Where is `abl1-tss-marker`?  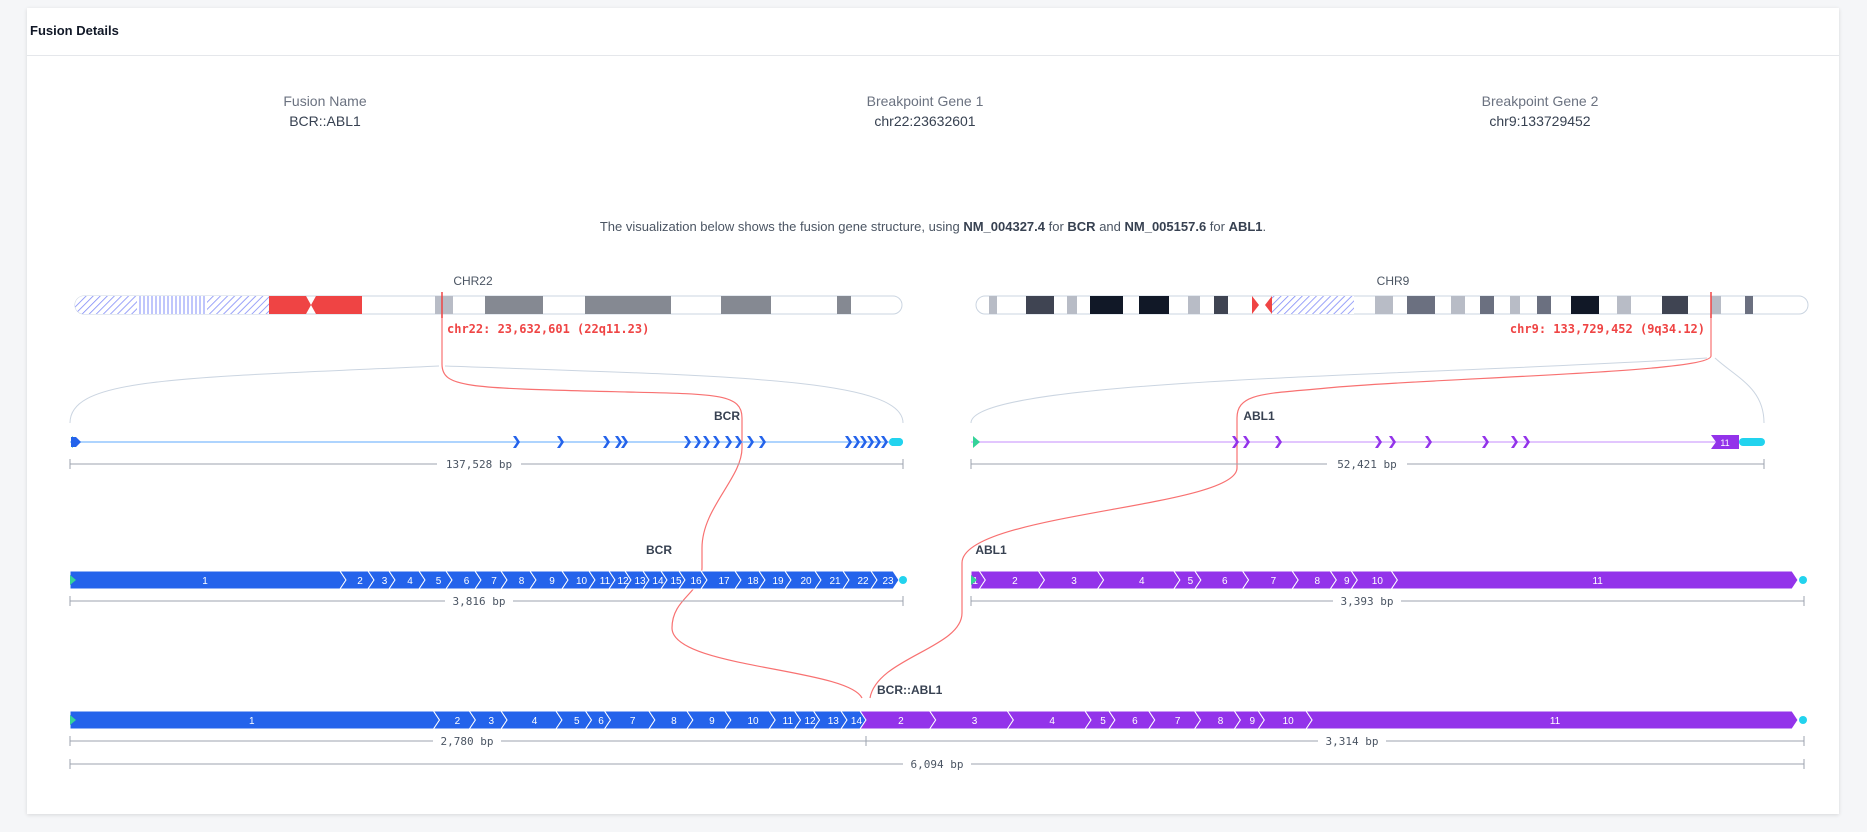 abl1-tss-marker is located at coordinates (976, 442).